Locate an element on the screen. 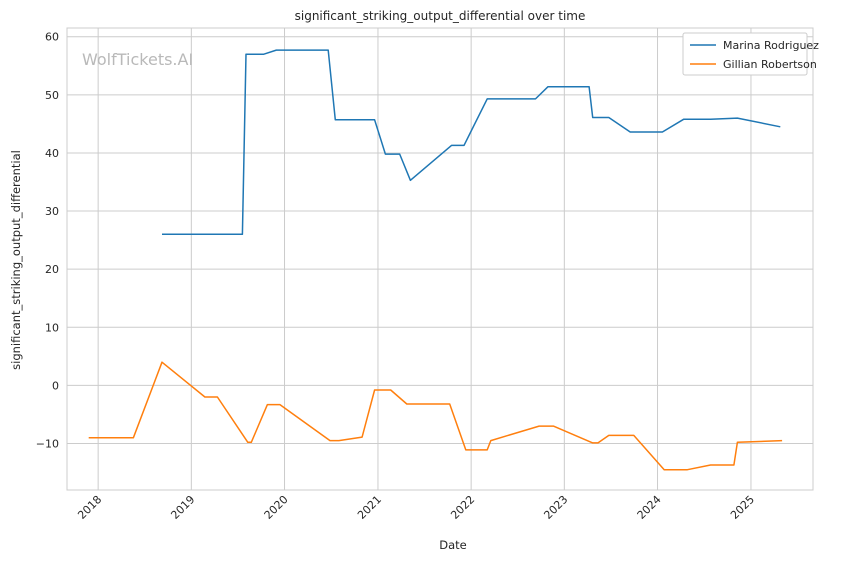  y-tick-labels: −10 0 10 20 30 40 50 60 is located at coordinates (47, 241).